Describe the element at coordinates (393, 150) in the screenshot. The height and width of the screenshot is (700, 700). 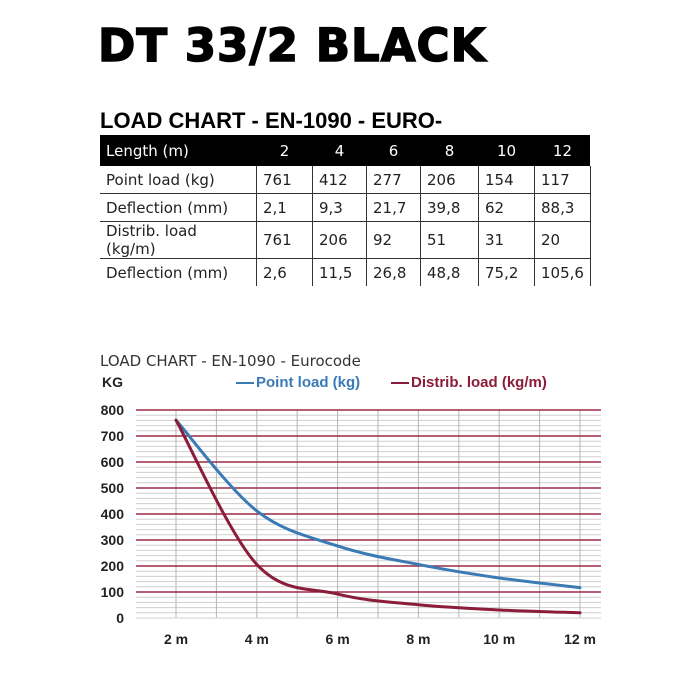
I see `header-length: 6` at that location.